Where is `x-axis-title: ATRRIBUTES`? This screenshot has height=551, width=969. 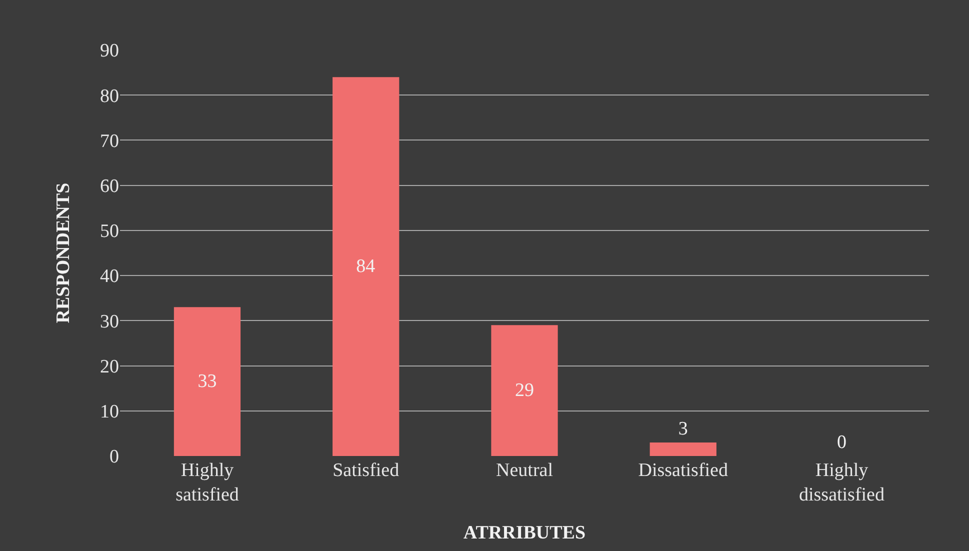
x-axis-title: ATRRIBUTES is located at coordinates (524, 533).